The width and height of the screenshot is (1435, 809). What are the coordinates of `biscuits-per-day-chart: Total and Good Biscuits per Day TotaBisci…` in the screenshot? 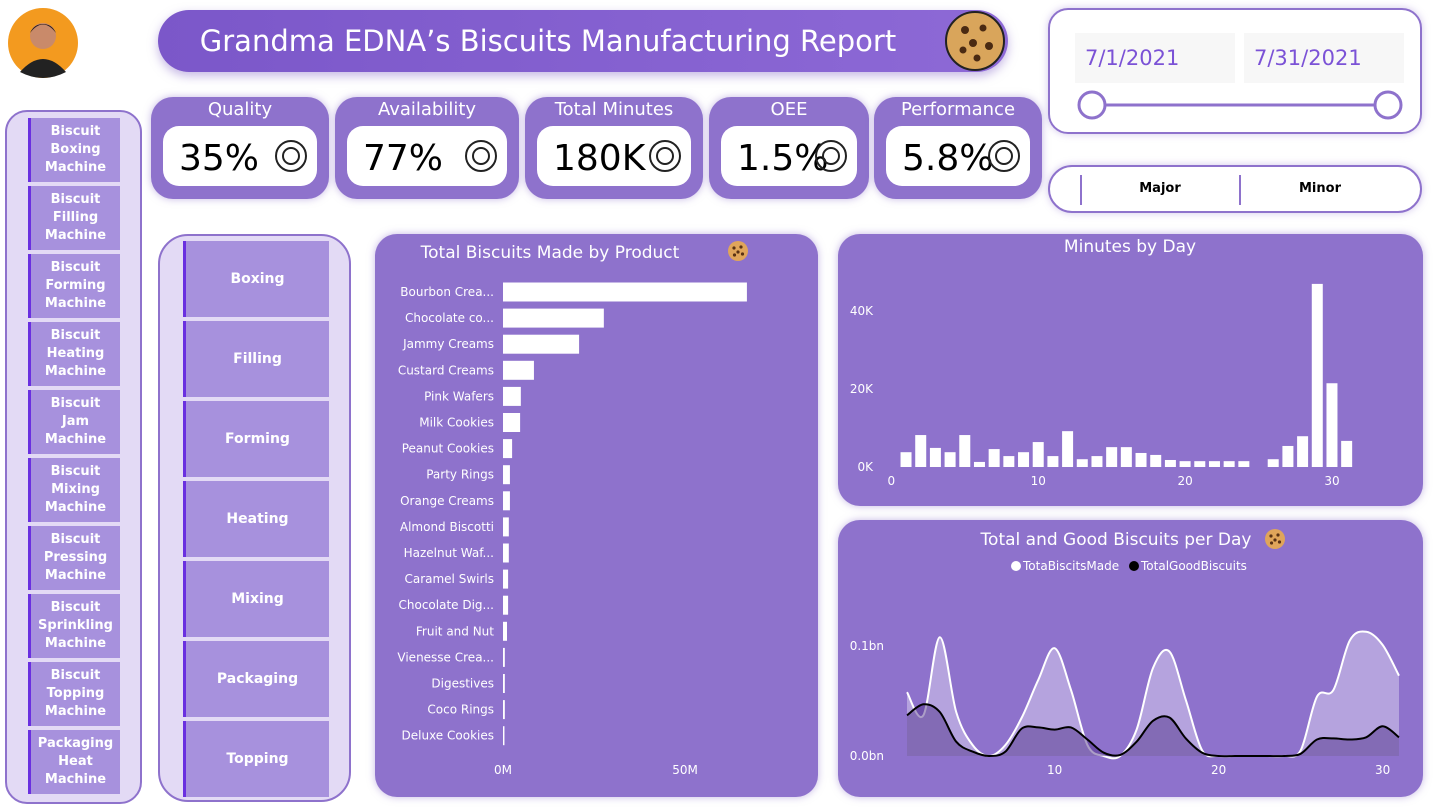 It's located at (1130, 658).